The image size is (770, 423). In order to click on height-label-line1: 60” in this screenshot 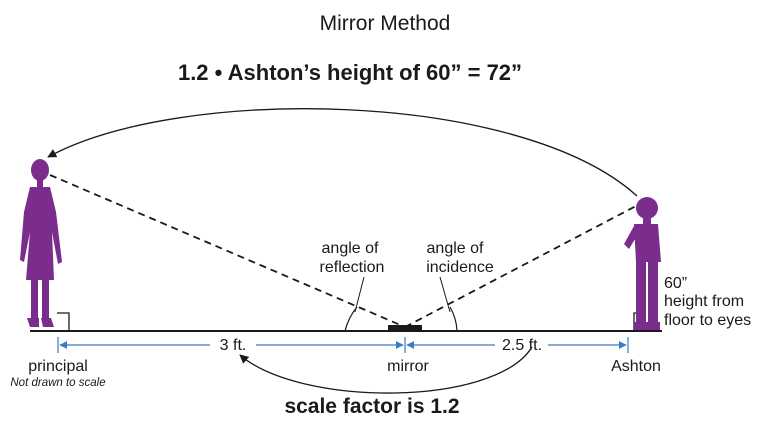, I will do `click(675, 283)`.